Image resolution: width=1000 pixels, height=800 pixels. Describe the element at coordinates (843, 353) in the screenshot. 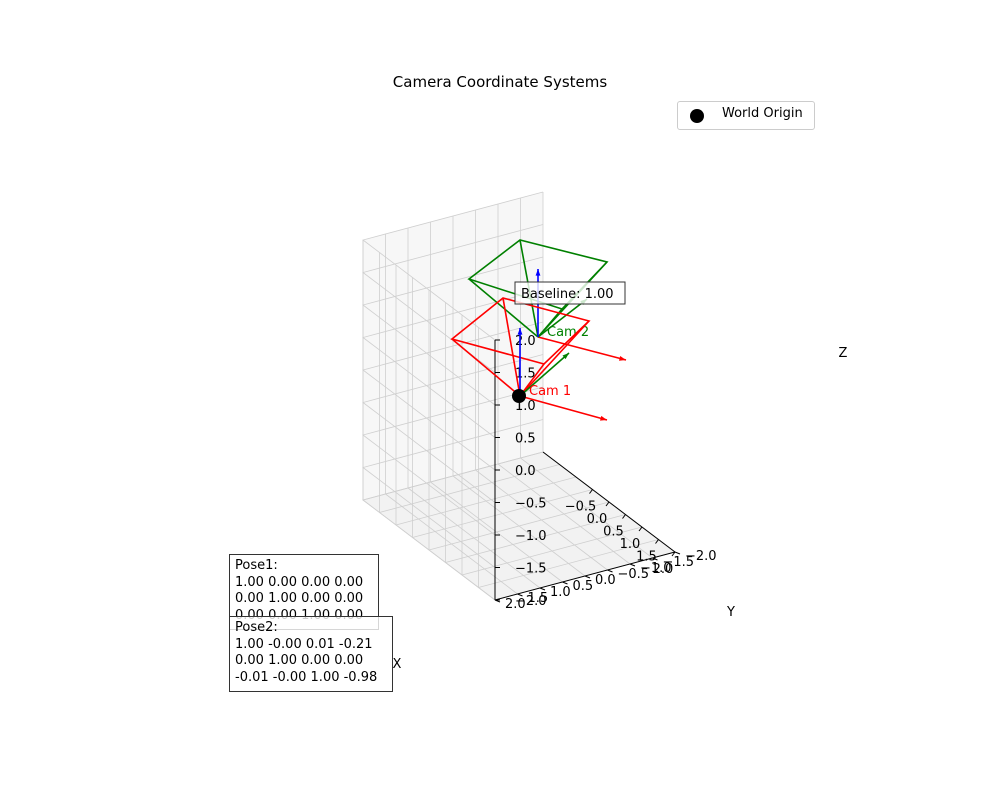

I see `z-axis-label: Z` at that location.